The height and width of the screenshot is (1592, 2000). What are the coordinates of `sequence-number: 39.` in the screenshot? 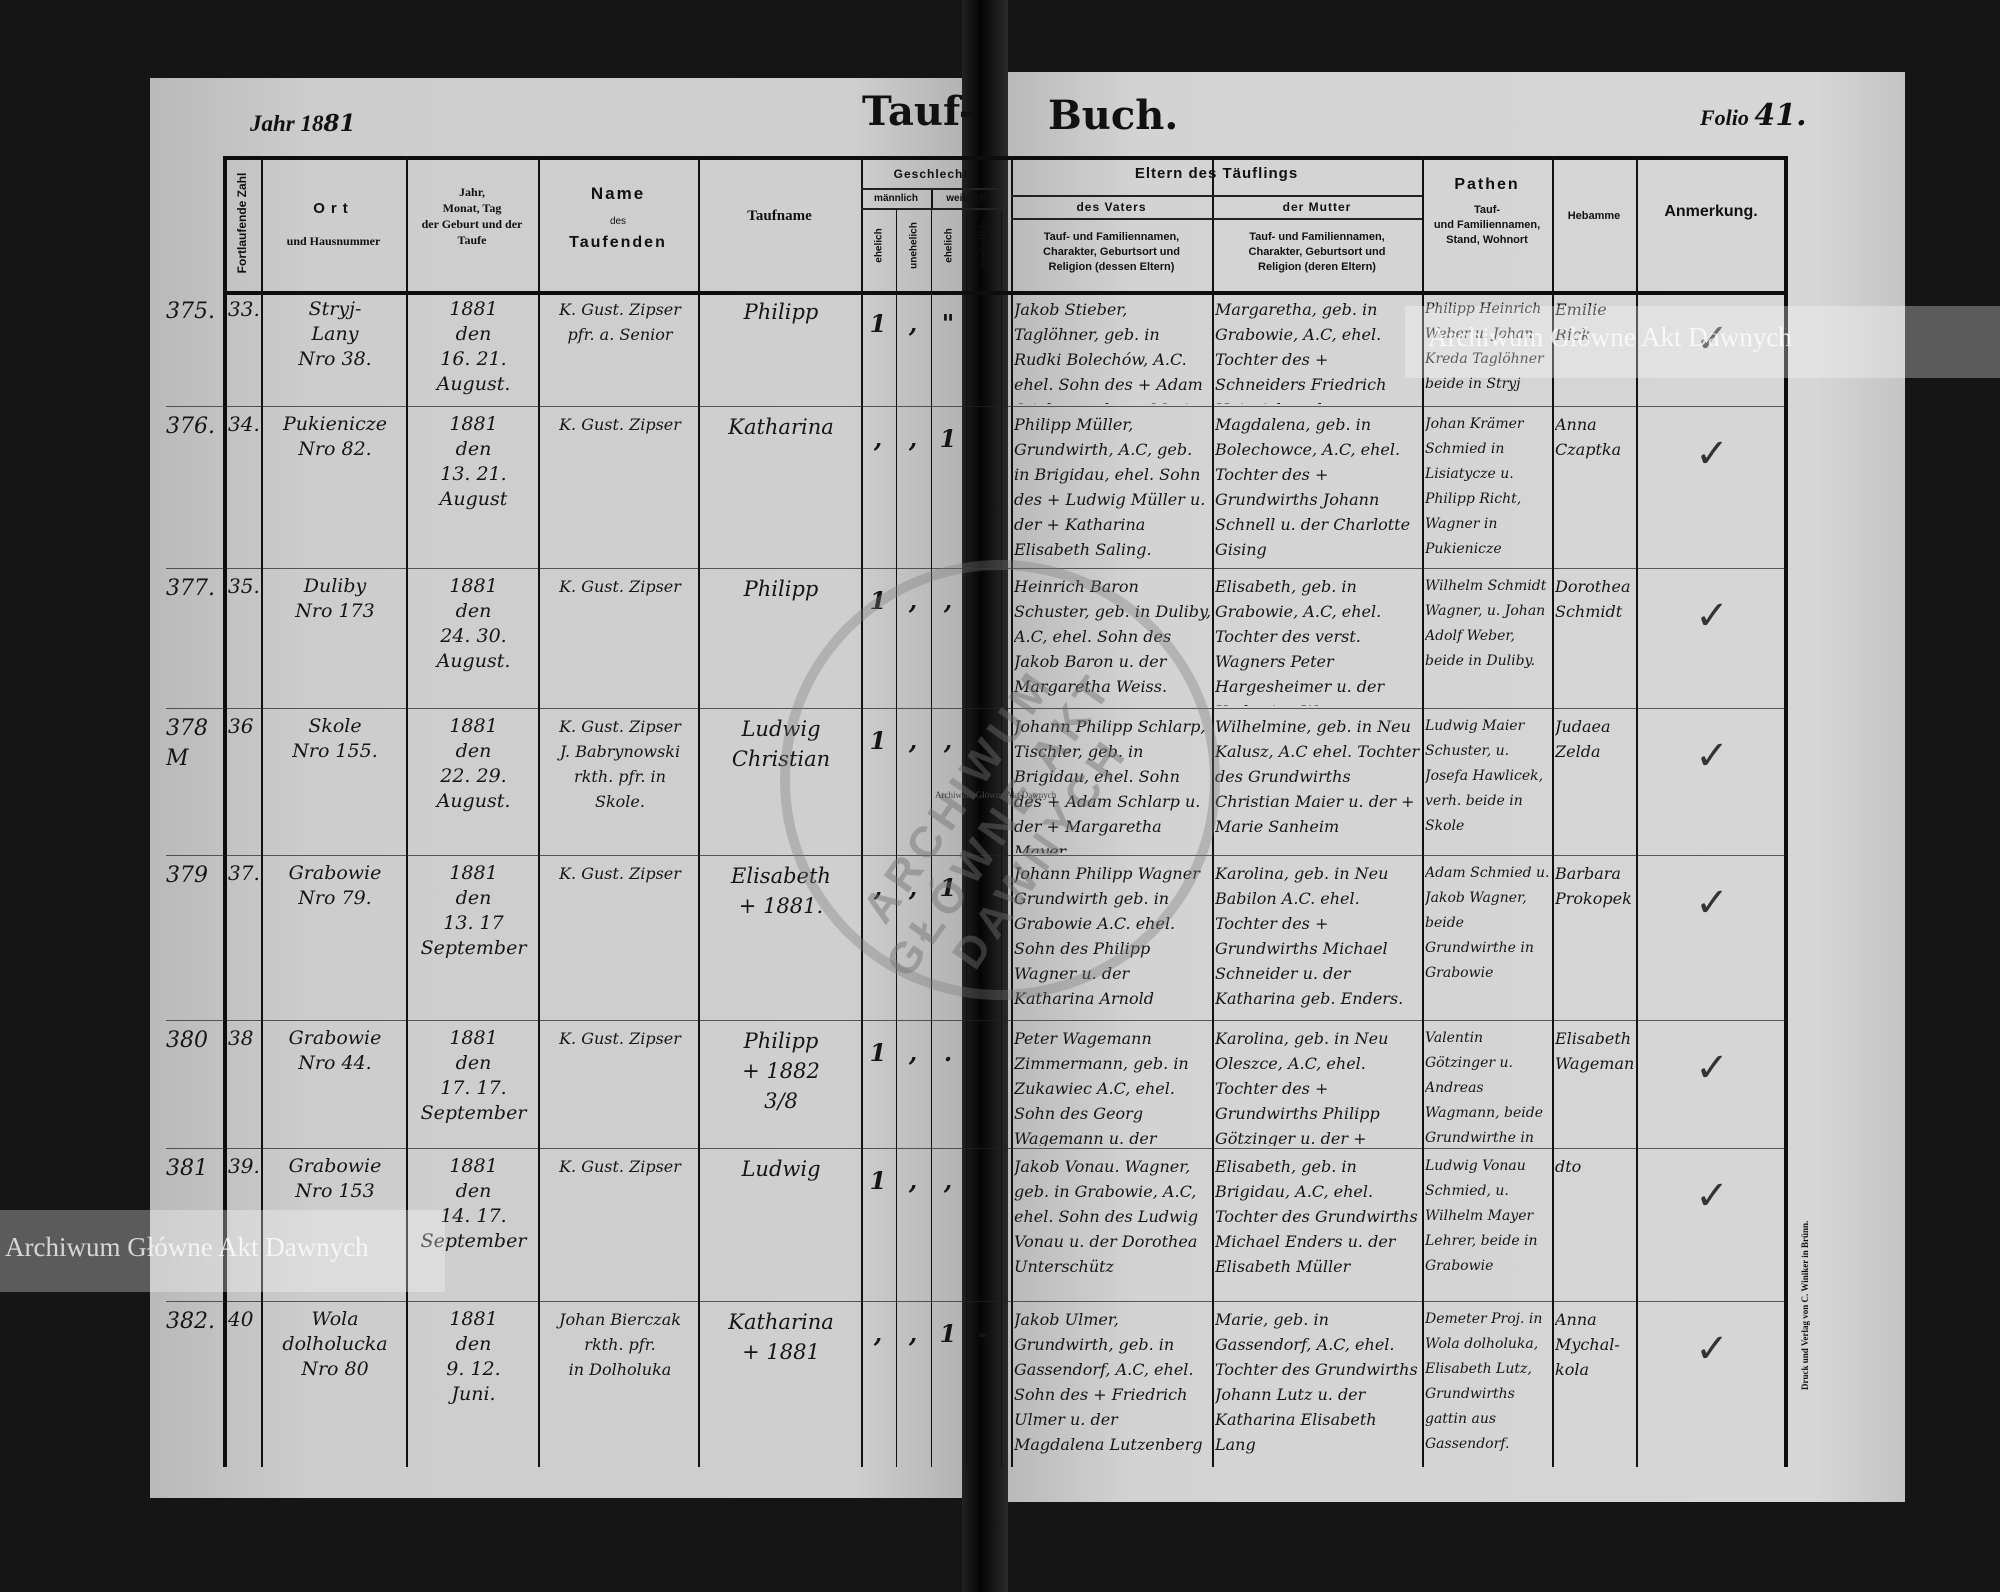 It's located at (244, 1166).